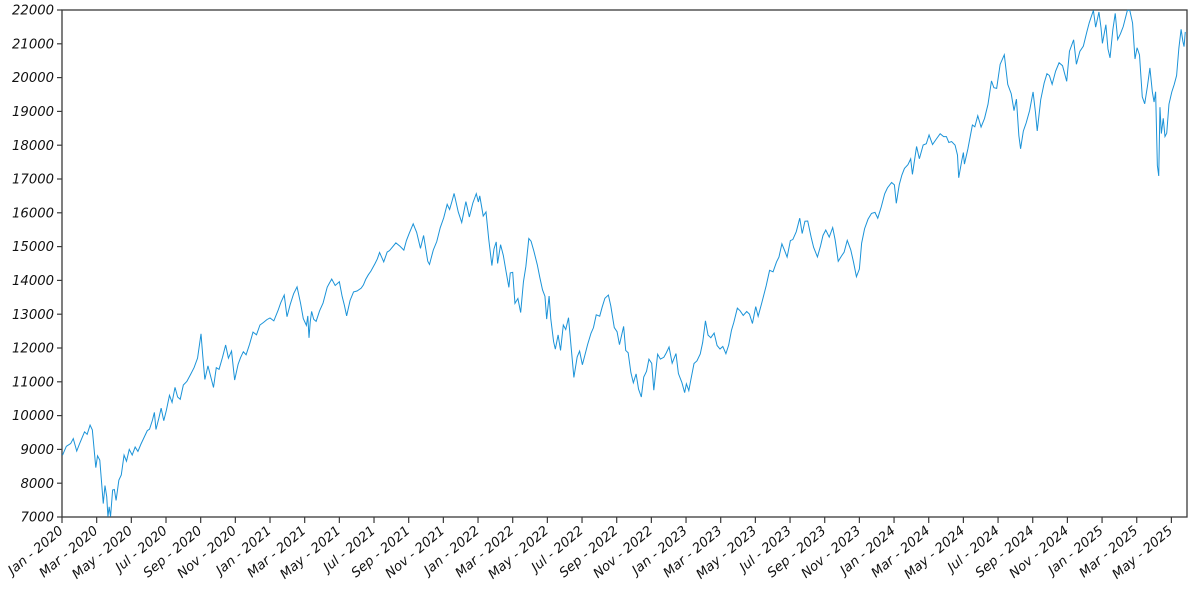 Image resolution: width=1200 pixels, height=600 pixels. Describe the element at coordinates (37, 518) in the screenshot. I see `y-tick-label: 7000` at that location.